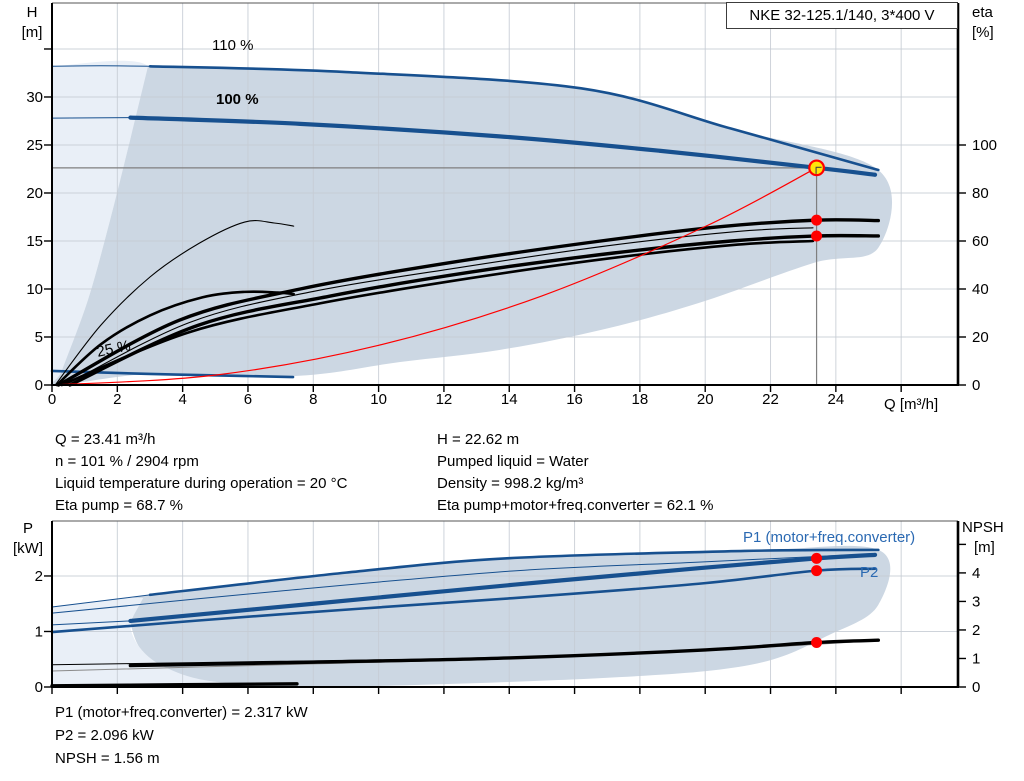 This screenshot has height=781, width=1024. Describe the element at coordinates (34, 145) in the screenshot. I see `y-tick-label: 25` at that location.